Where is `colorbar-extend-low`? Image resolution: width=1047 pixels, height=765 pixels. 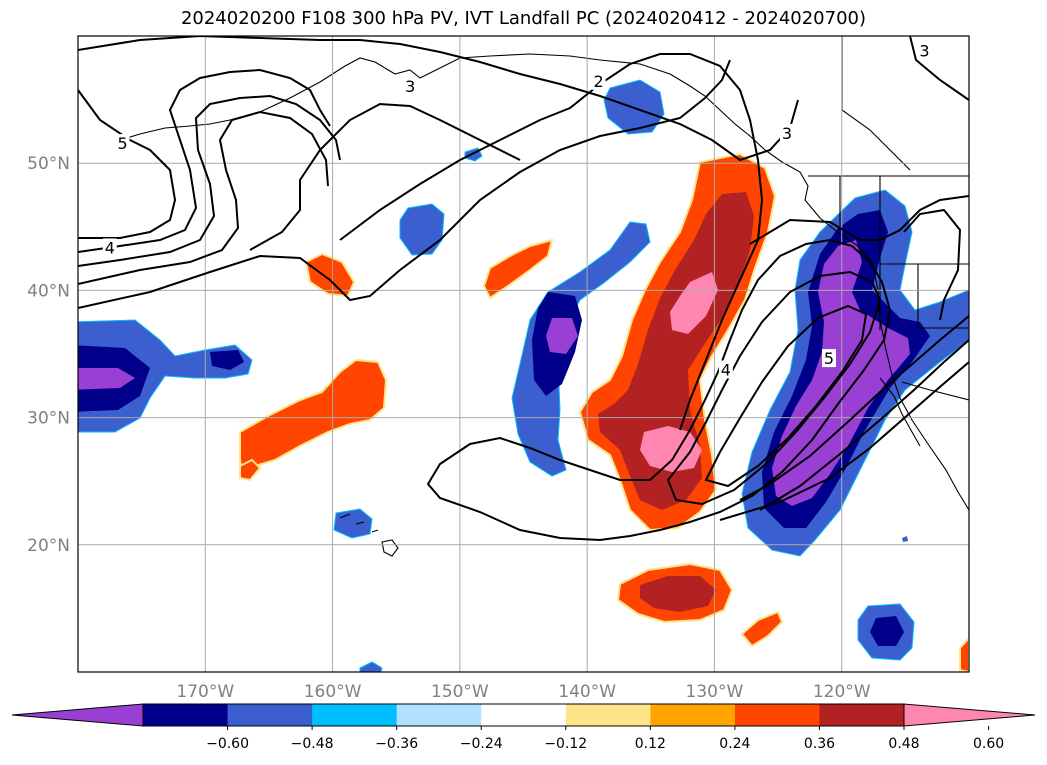 colorbar-extend-low is located at coordinates (77, 715).